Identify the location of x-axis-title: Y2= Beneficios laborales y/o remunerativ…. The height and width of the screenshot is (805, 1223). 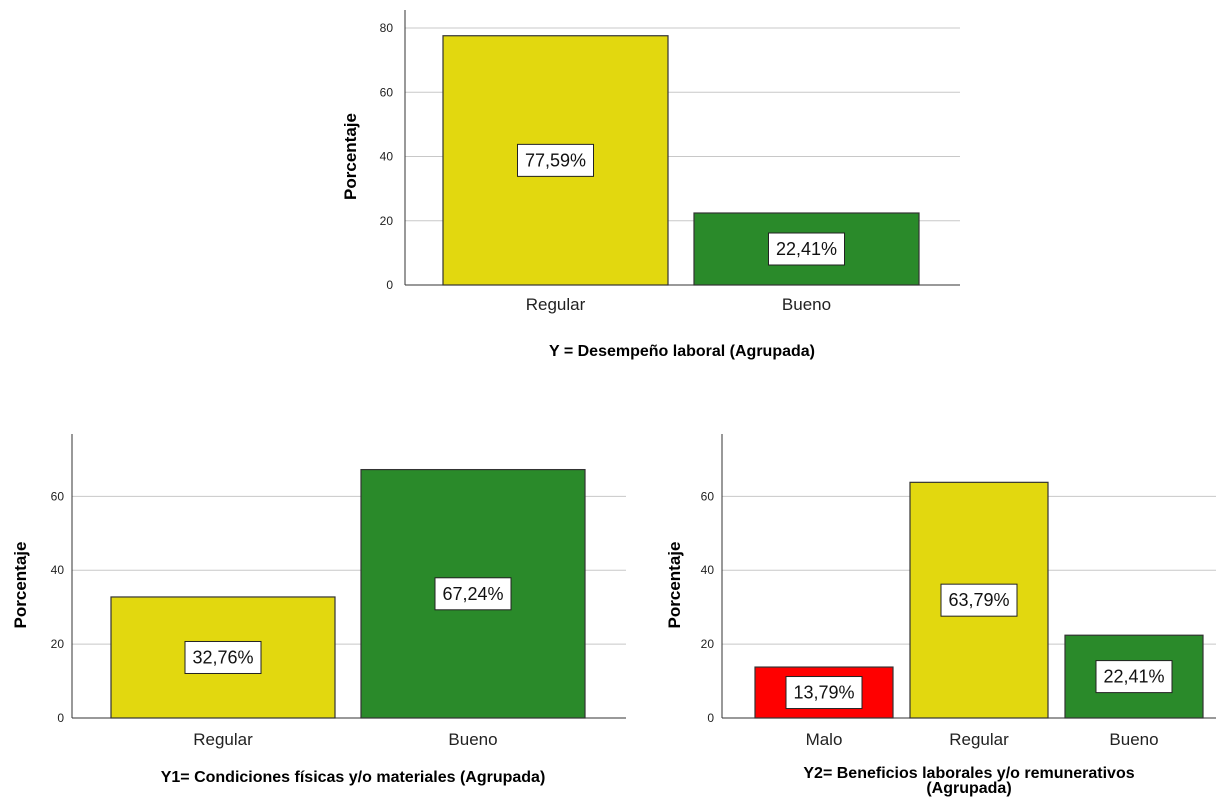
(968, 773).